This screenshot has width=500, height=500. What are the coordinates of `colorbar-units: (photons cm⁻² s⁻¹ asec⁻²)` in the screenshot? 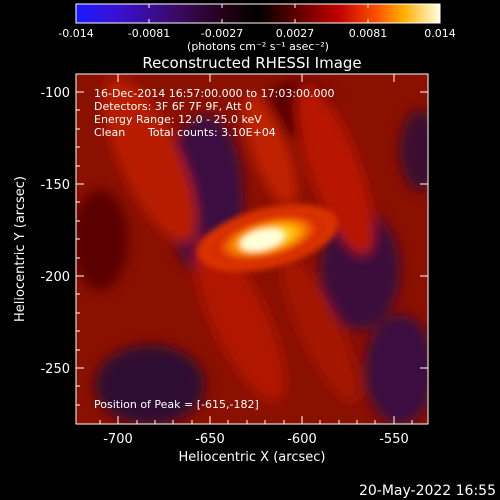 It's located at (258, 46).